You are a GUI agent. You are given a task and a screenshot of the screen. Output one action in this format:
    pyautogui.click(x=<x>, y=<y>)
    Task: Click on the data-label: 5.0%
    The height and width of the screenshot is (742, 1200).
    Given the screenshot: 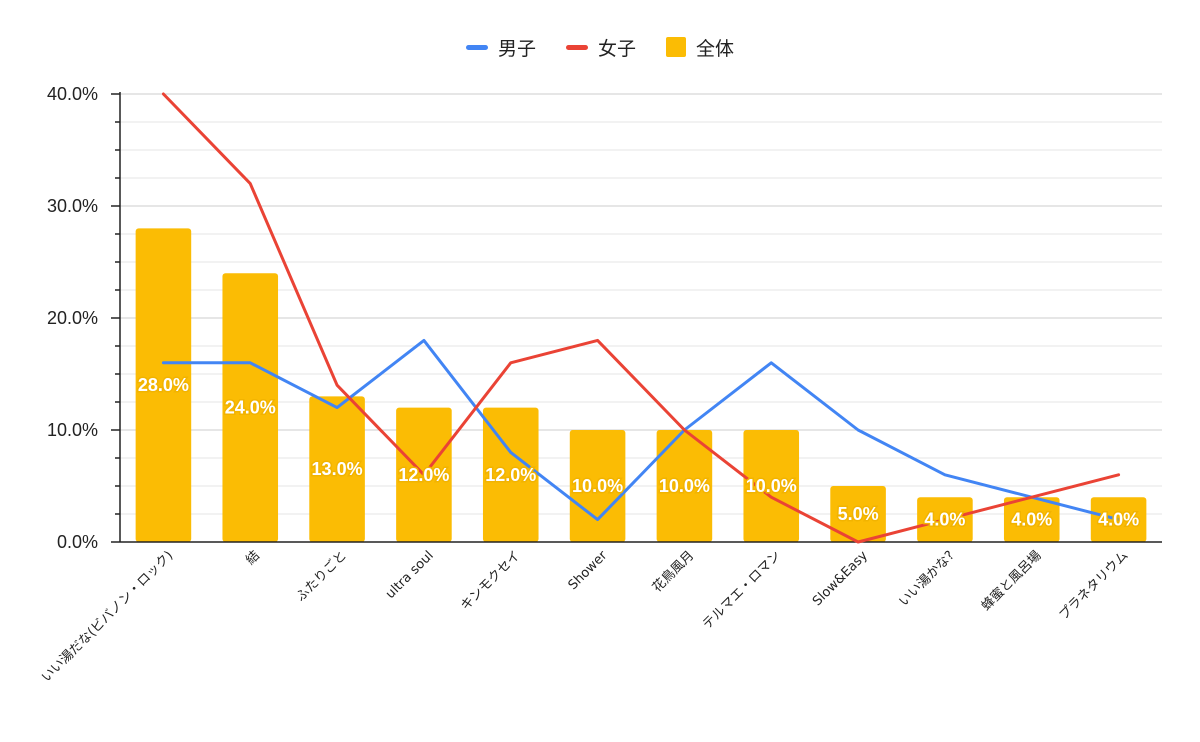 What is the action you would take?
    pyautogui.click(x=858, y=514)
    